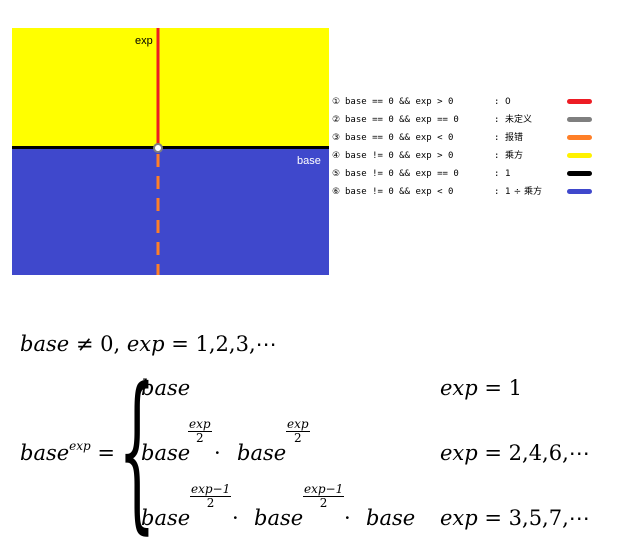 This screenshot has height=550, width=629. I want to click on formula-lhs-base: base, so click(45, 453).